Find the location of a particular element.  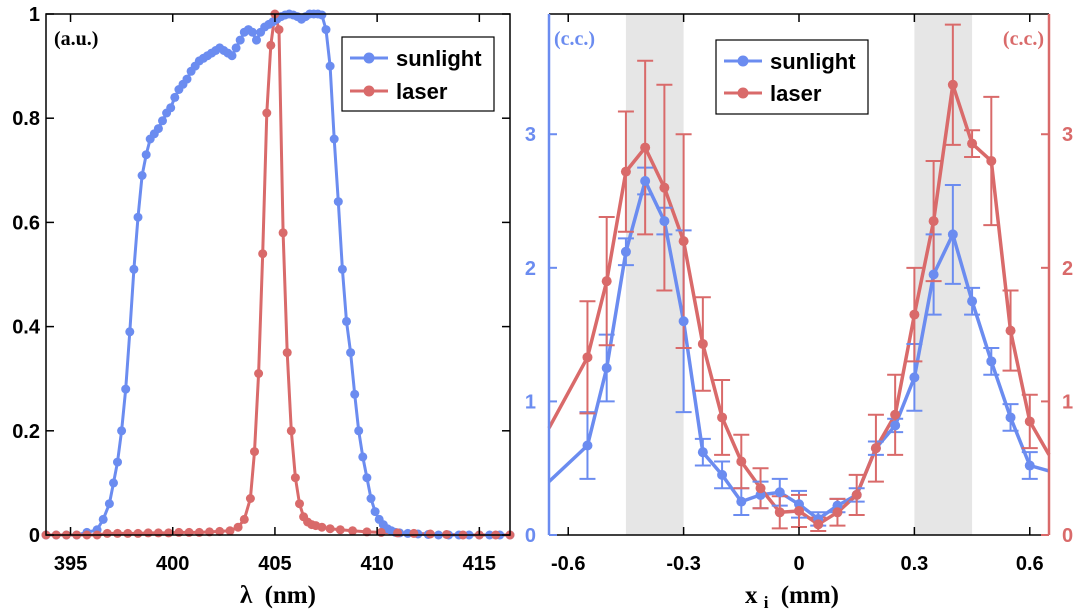

legend2-laser-marker is located at coordinates (743, 93).